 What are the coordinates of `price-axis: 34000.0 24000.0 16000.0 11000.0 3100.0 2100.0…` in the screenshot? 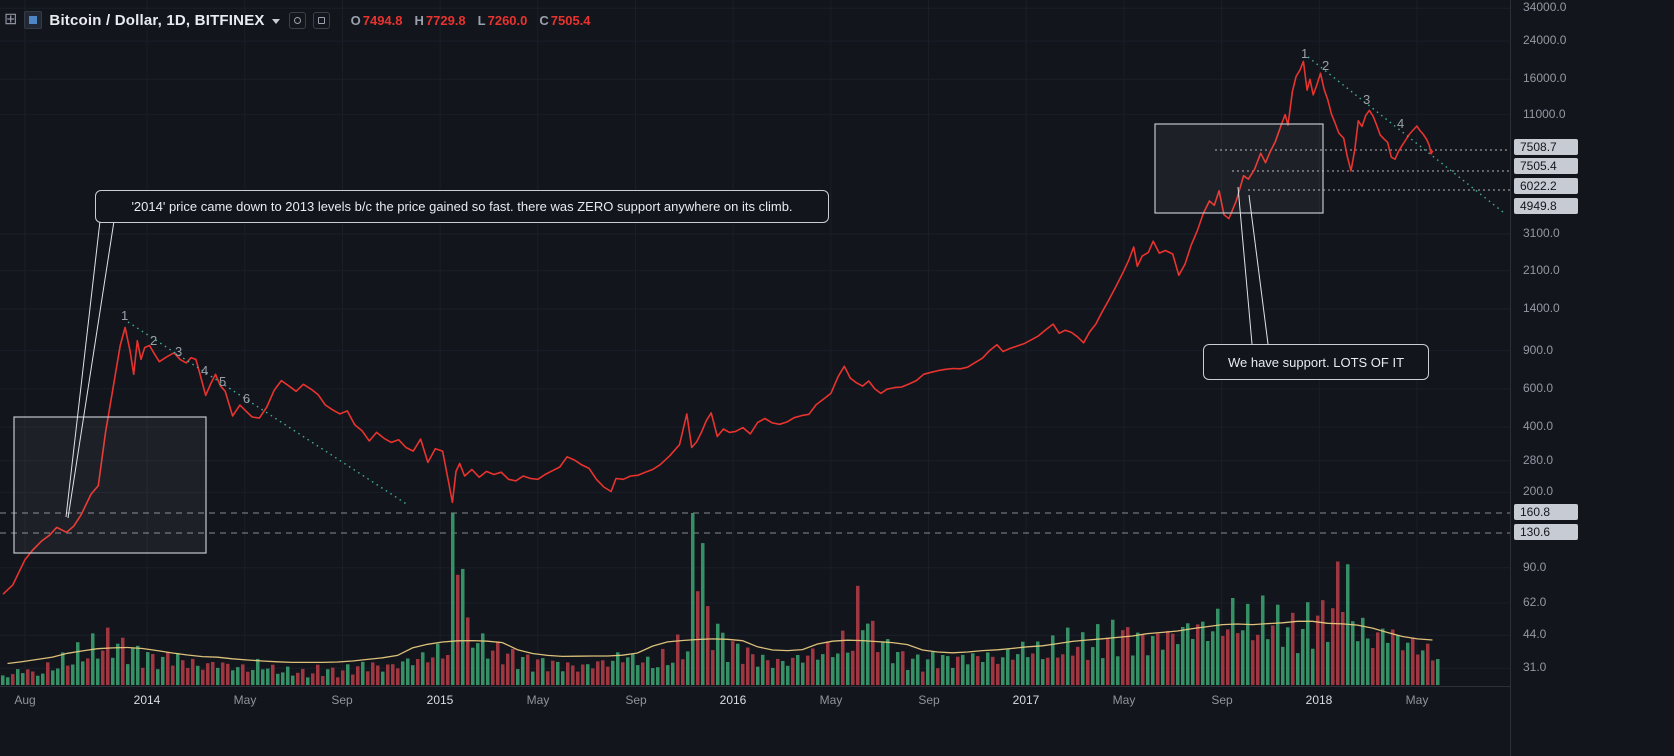 It's located at (1592, 378).